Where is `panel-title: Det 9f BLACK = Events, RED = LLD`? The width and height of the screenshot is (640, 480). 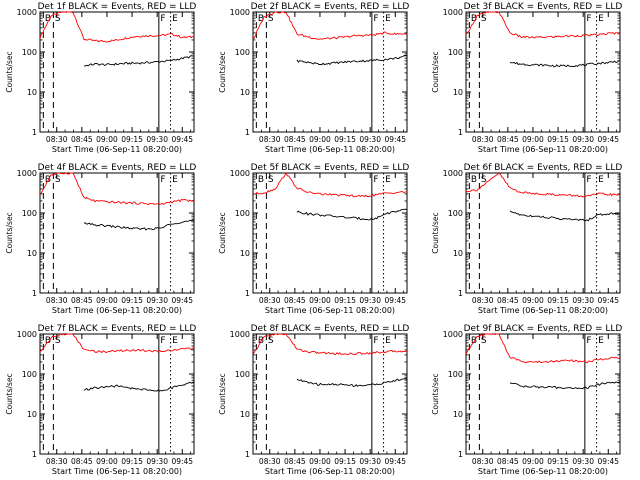 panel-title: Det 9f BLACK = Events, RED = LLD is located at coordinates (543, 329).